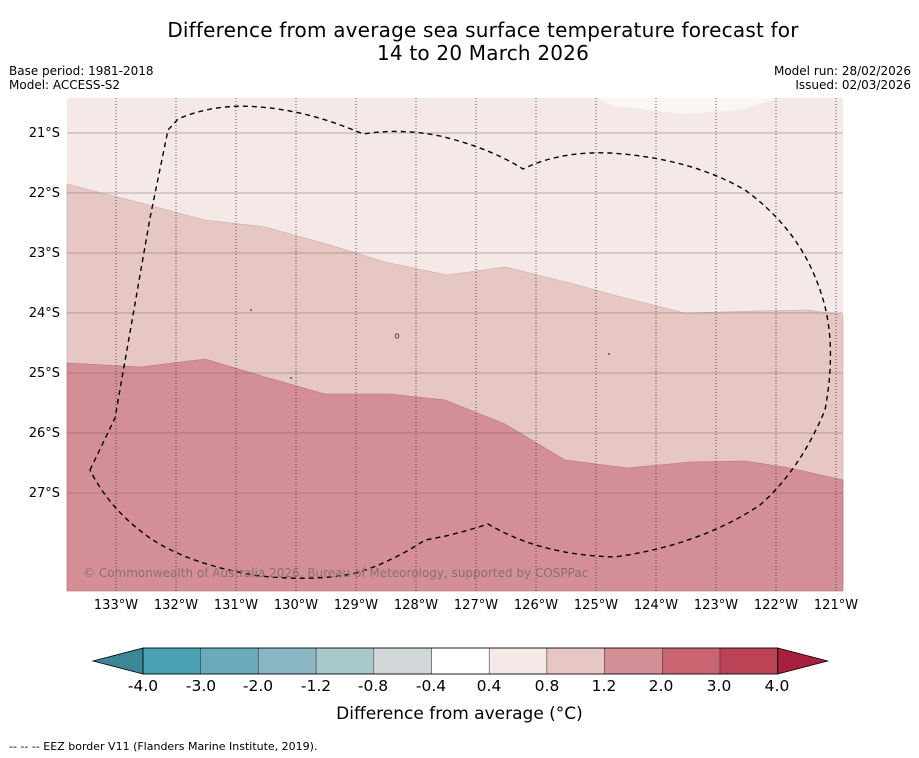  What do you see at coordinates (656, 605) in the screenshot?
I see `lon-label: 124°W` at bounding box center [656, 605].